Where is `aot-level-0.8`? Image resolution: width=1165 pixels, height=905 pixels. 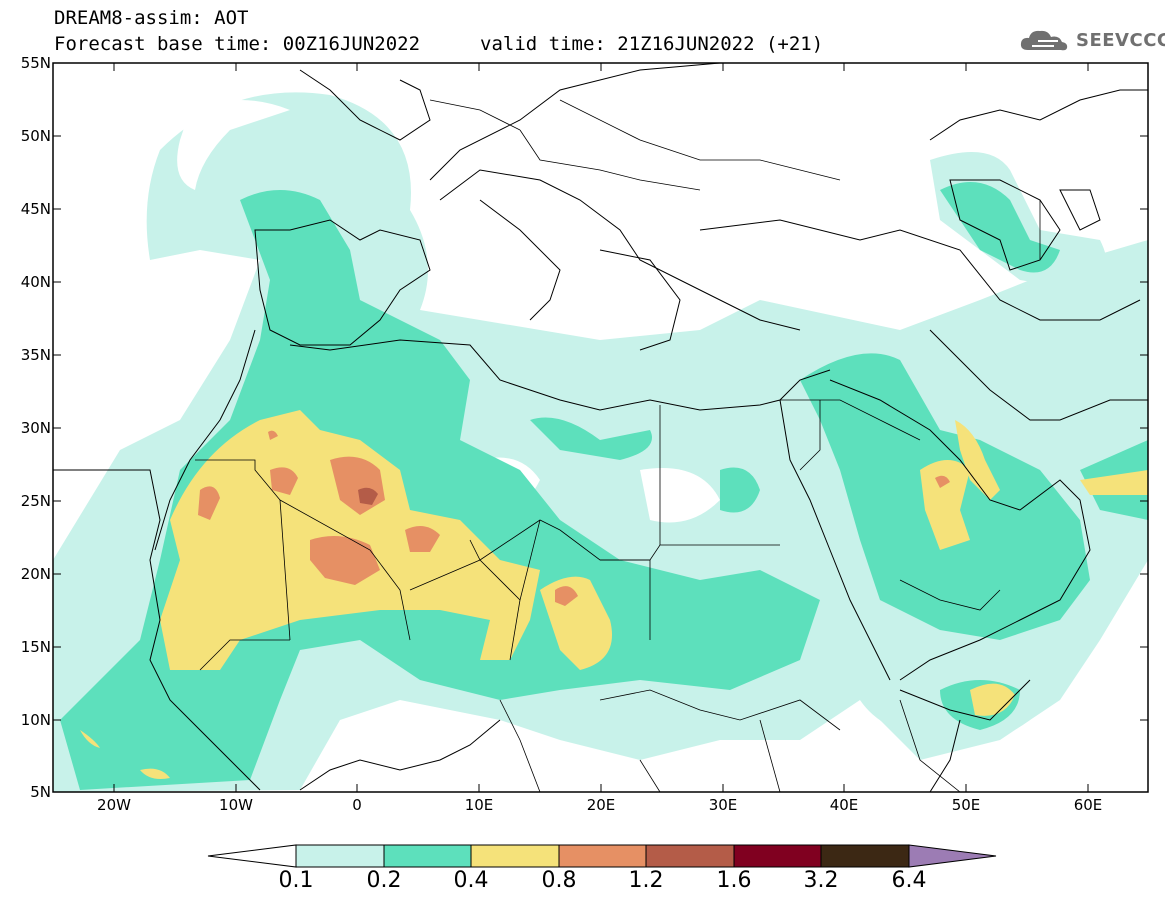 aot-level-0.8 is located at coordinates (574, 518).